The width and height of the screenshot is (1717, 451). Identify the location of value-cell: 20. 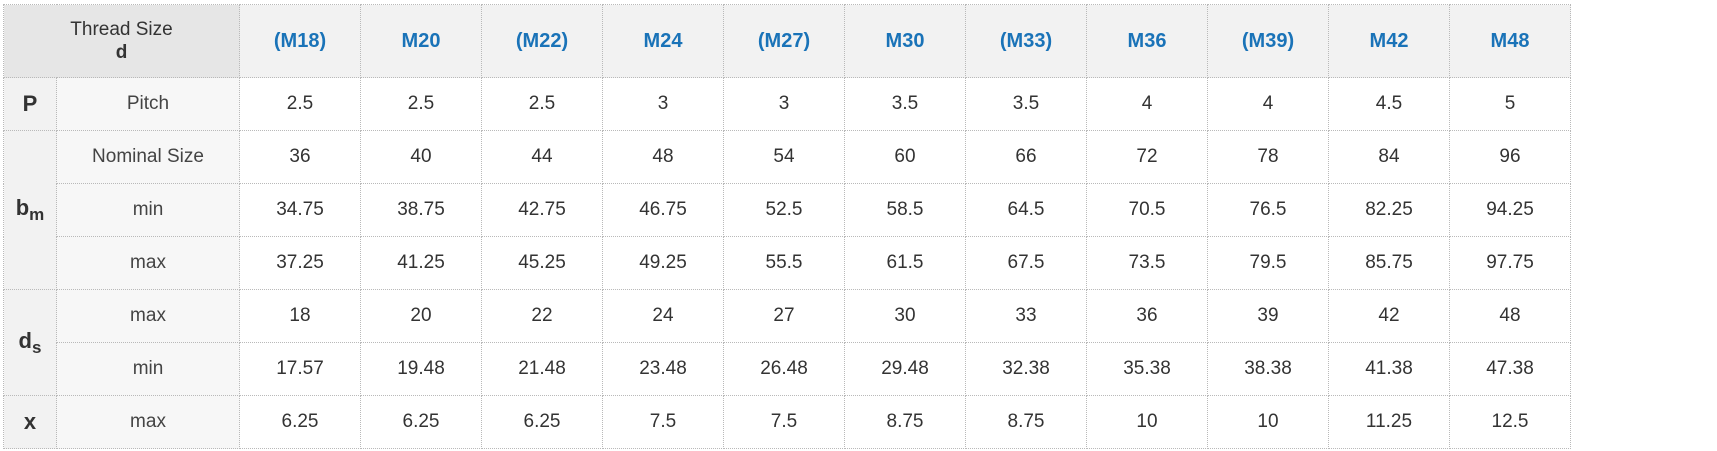
(421, 316).